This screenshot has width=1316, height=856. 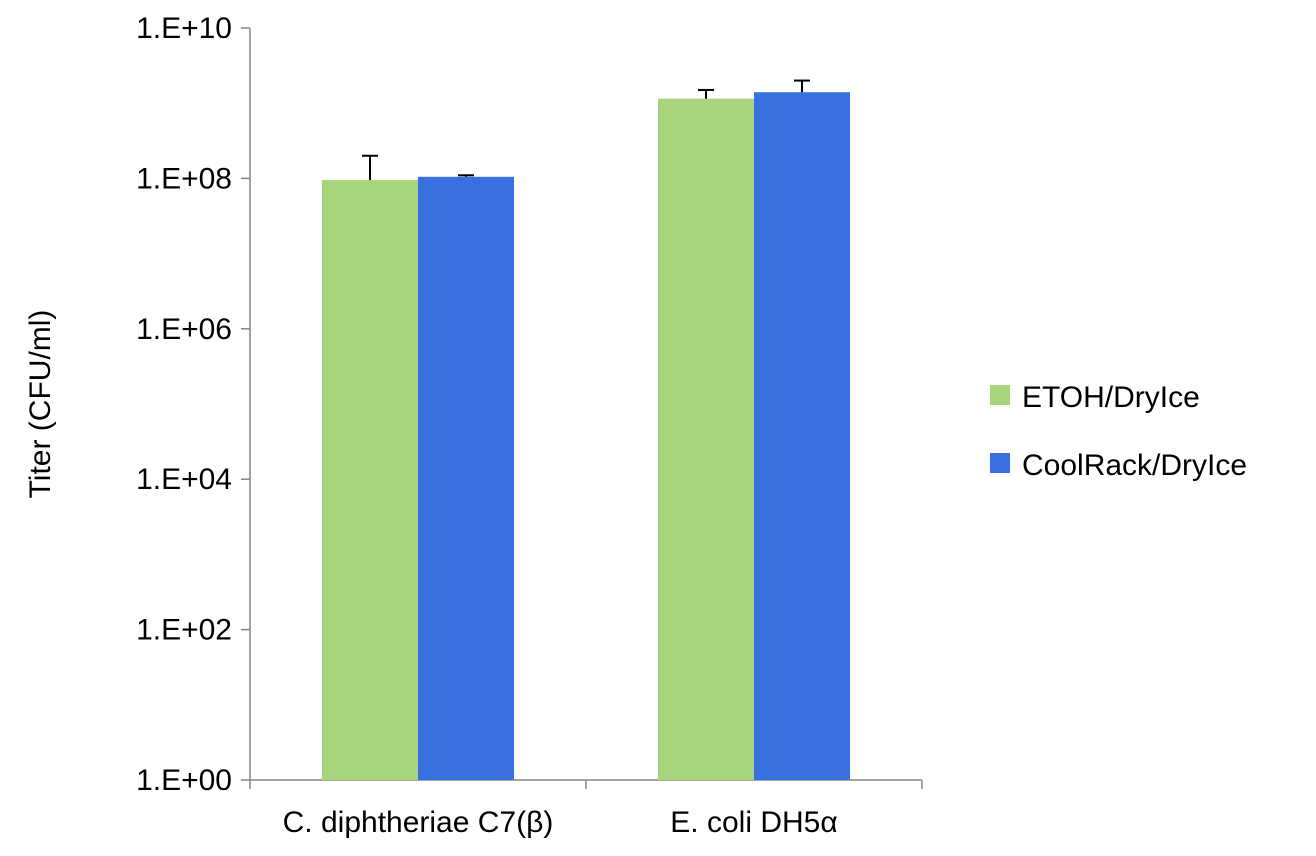 What do you see at coordinates (40, 404) in the screenshot?
I see `y-axis-title: Titer (CFU/ml)` at bounding box center [40, 404].